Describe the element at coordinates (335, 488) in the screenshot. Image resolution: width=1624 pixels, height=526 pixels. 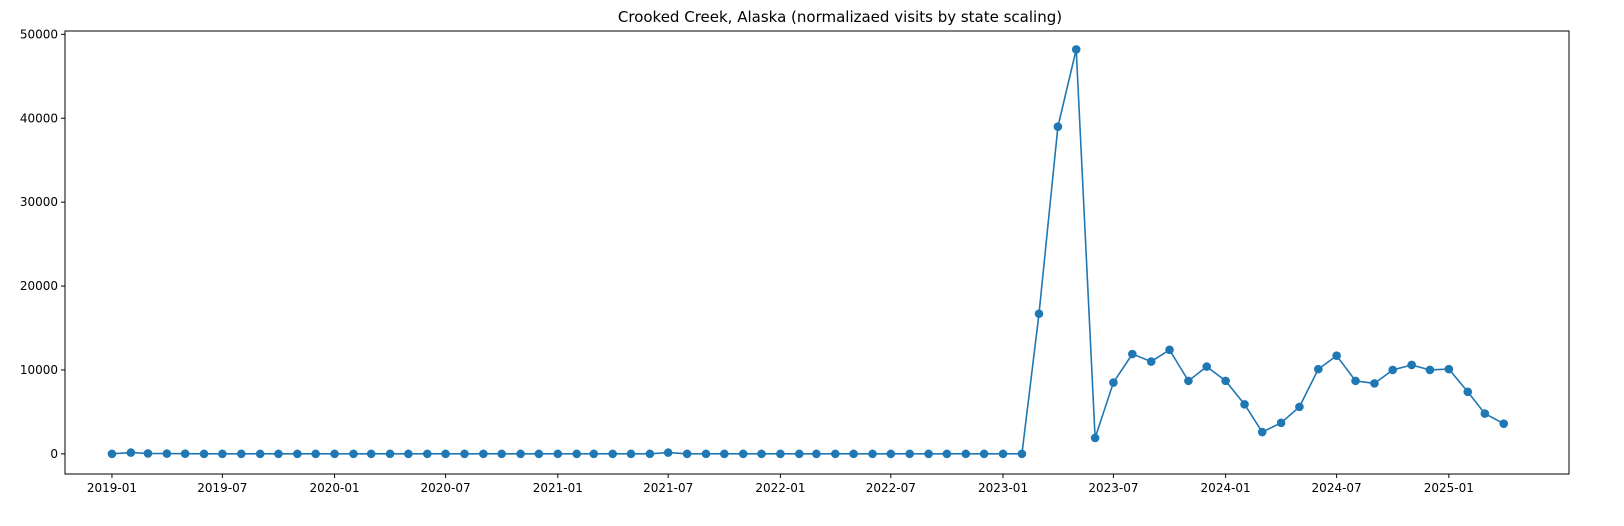
I see `x-tick-label: 2020-01` at that location.